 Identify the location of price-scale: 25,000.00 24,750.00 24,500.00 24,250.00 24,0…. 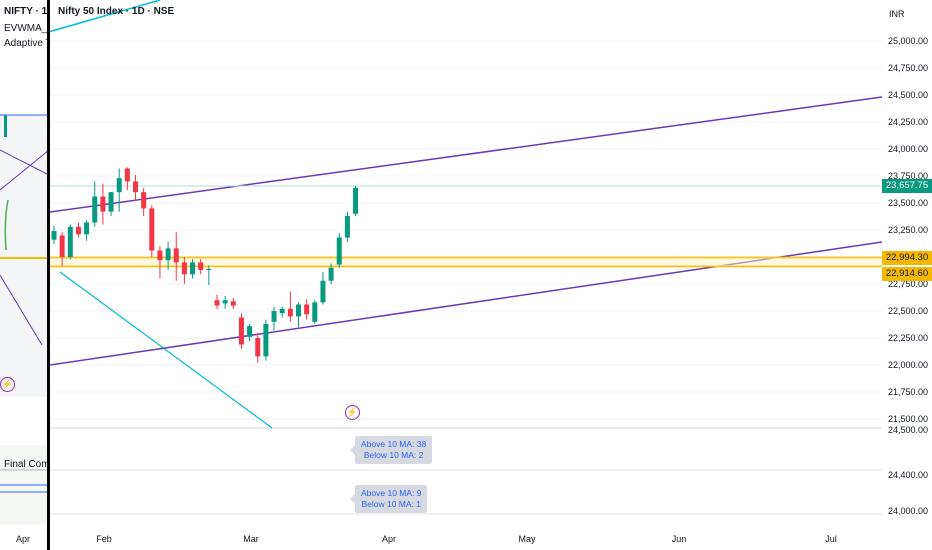
(907, 275).